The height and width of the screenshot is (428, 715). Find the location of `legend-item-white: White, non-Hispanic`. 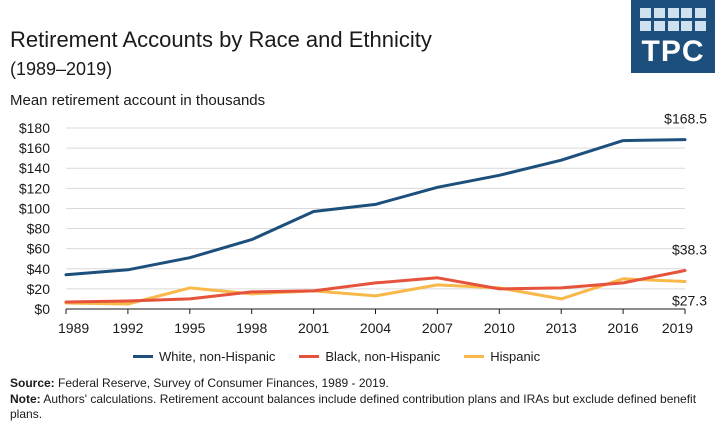

legend-item-white: White, non-Hispanic is located at coordinates (204, 356).